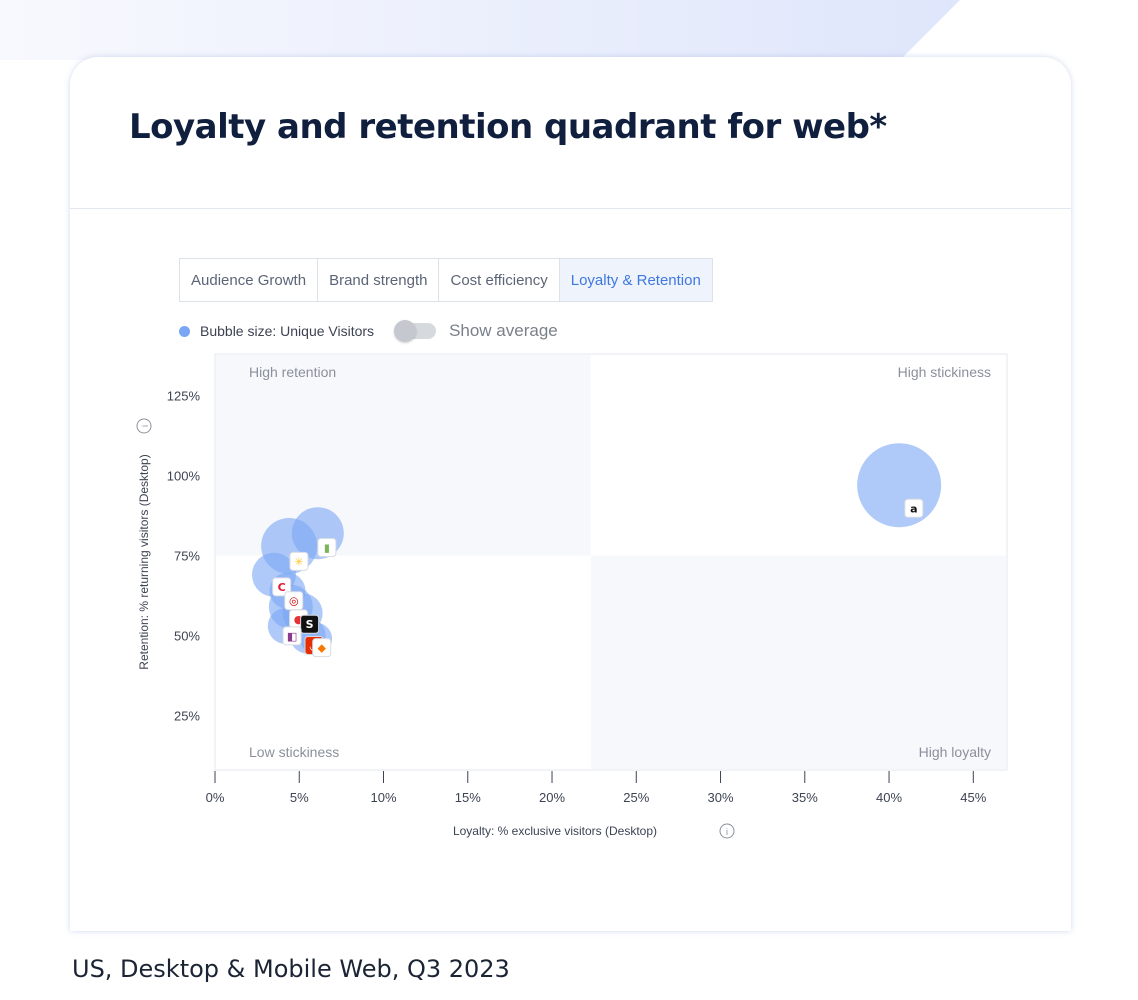 This screenshot has height=1000, width=1138. Describe the element at coordinates (899, 485) in the screenshot. I see `bubble` at that location.